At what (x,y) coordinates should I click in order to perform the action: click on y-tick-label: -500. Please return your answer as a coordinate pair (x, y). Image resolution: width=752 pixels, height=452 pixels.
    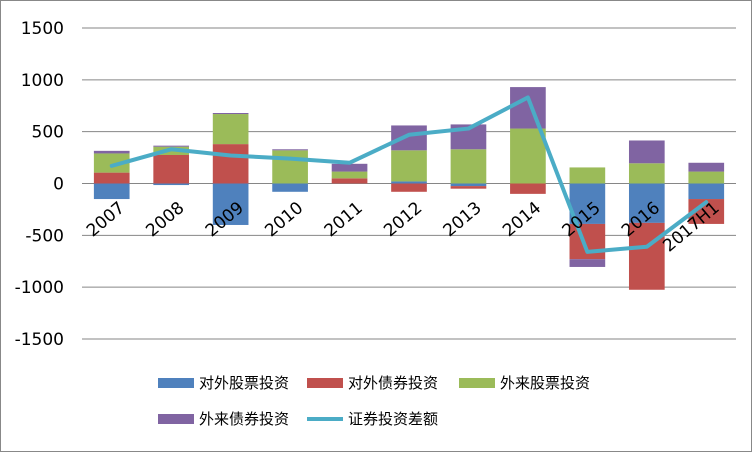
    Looking at the image, I should click on (44, 236).